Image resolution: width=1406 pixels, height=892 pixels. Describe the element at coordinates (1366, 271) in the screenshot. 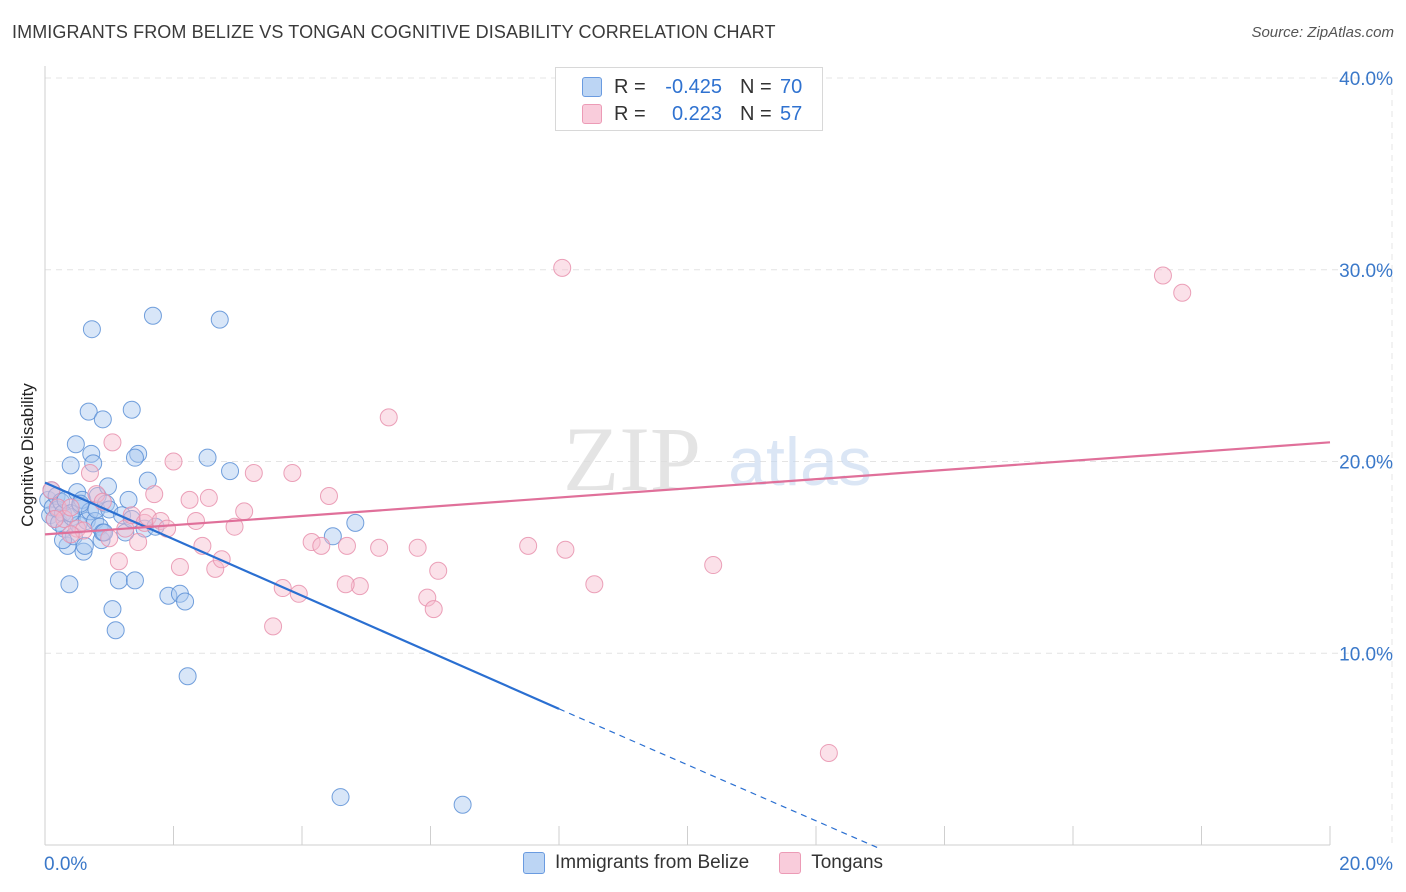

I see `y-tick-label: 30.0%` at that location.